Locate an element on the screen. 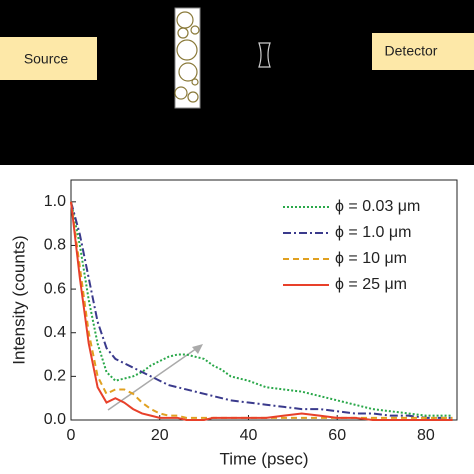  sample-column is located at coordinates (187, 58).